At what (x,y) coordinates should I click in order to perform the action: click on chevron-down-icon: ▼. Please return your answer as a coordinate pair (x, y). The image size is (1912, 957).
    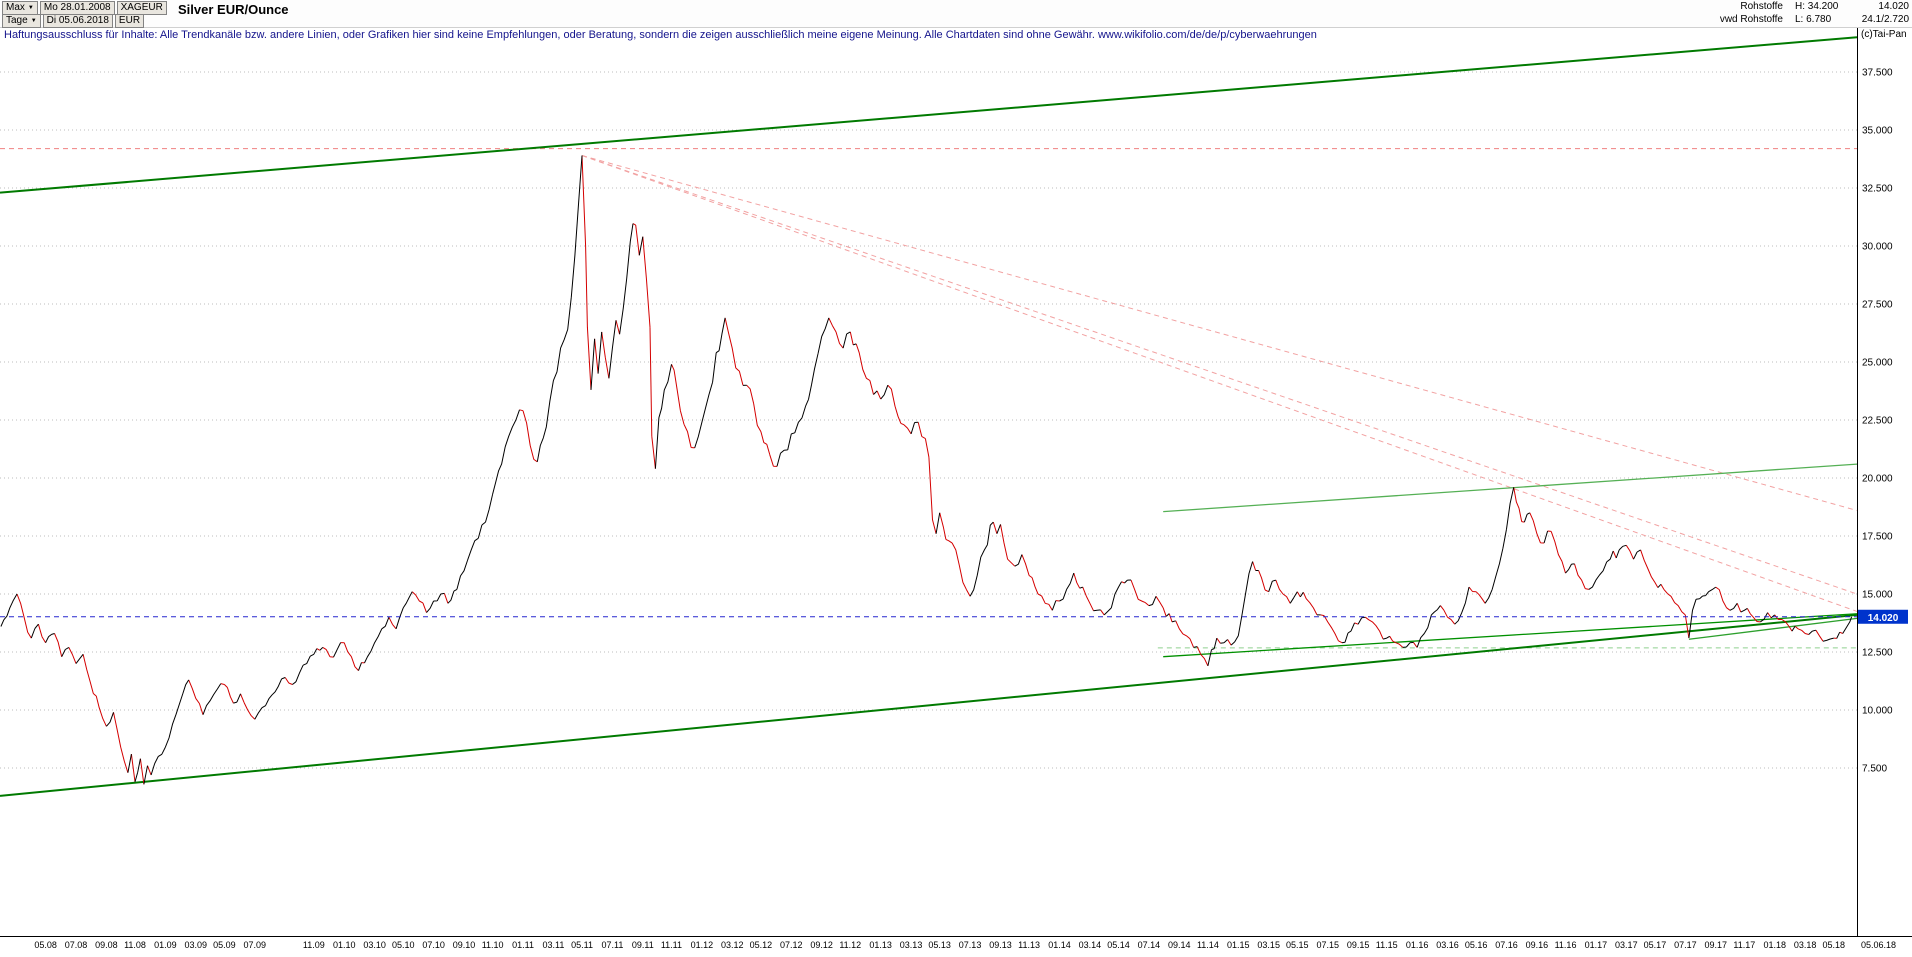
    Looking at the image, I should click on (33, 20).